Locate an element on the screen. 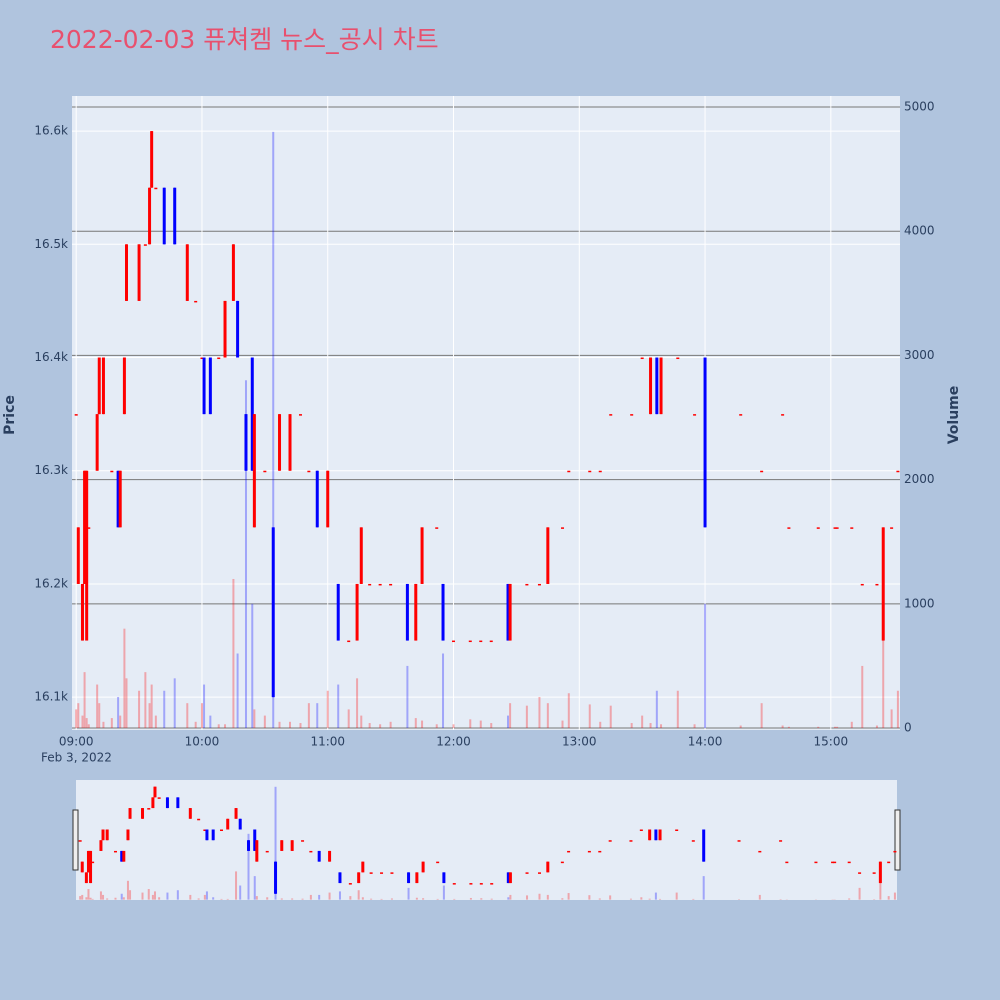 This screenshot has height=1000, width=1000. x-tick-label: 11:00 is located at coordinates (327, 742).